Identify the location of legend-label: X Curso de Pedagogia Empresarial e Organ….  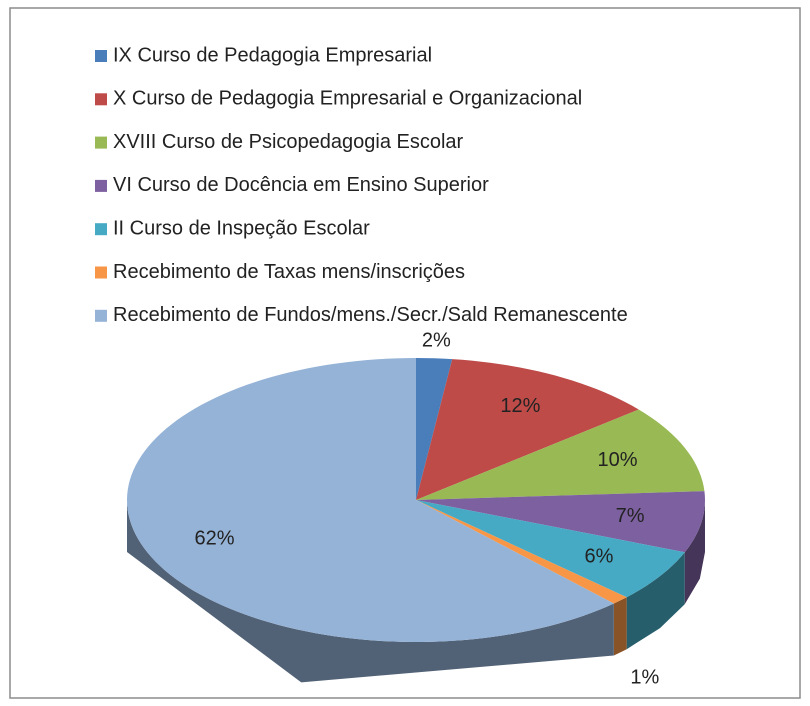
(347, 99).